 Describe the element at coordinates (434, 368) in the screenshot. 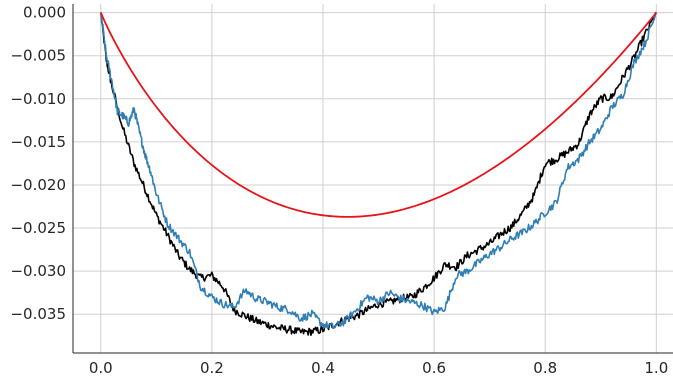

I see `x-tick-label: 0.6` at that location.